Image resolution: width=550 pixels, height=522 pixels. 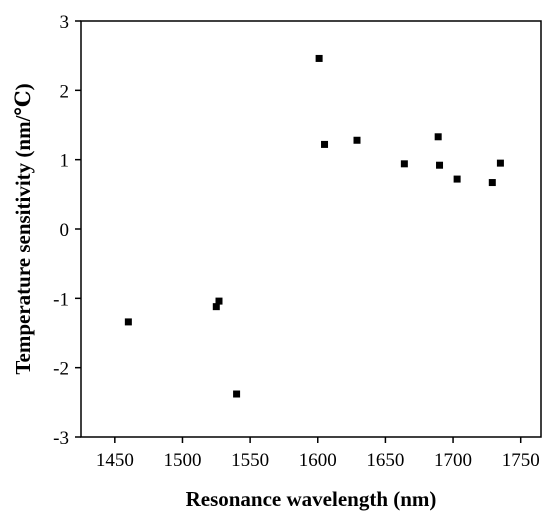 I want to click on y-axis-label: Temperature sensitivity (nm/℃), so click(x=23, y=228).